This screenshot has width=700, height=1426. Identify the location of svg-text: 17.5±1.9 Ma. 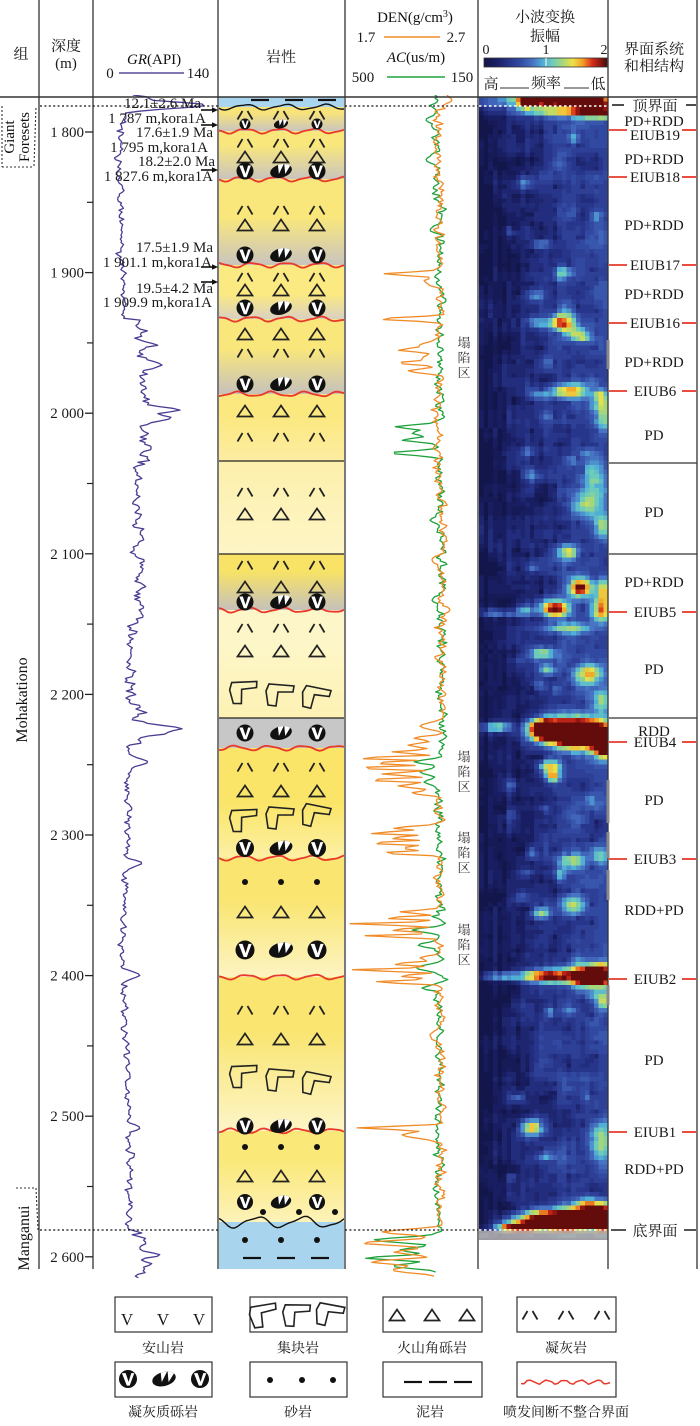
(174, 248).